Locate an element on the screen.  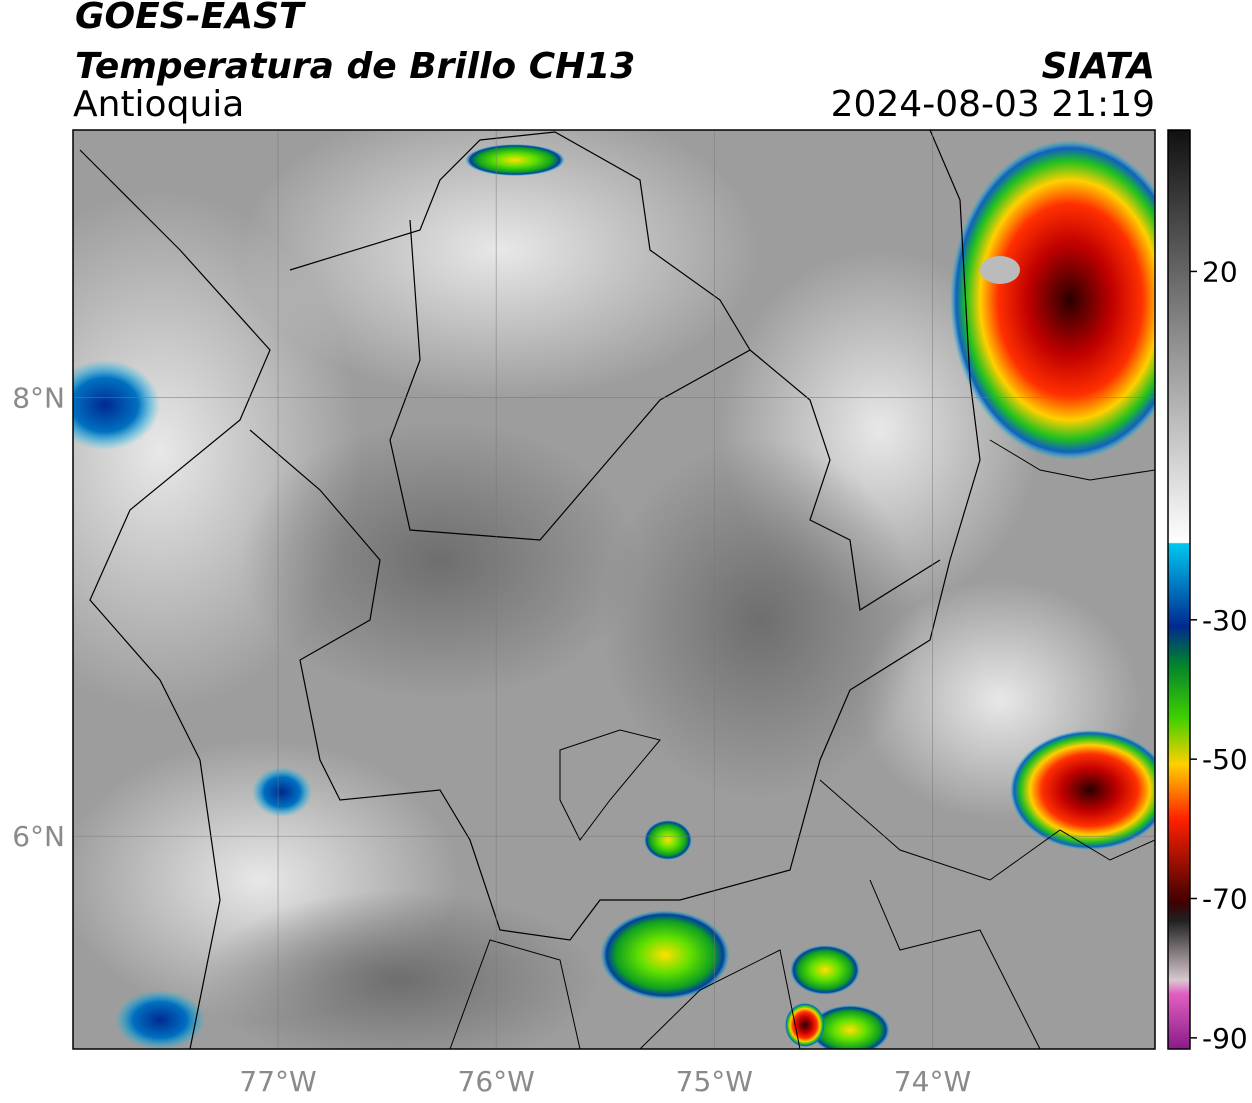
subtitle: Temperatura de Brillo CH13 is located at coordinates (355, 66).